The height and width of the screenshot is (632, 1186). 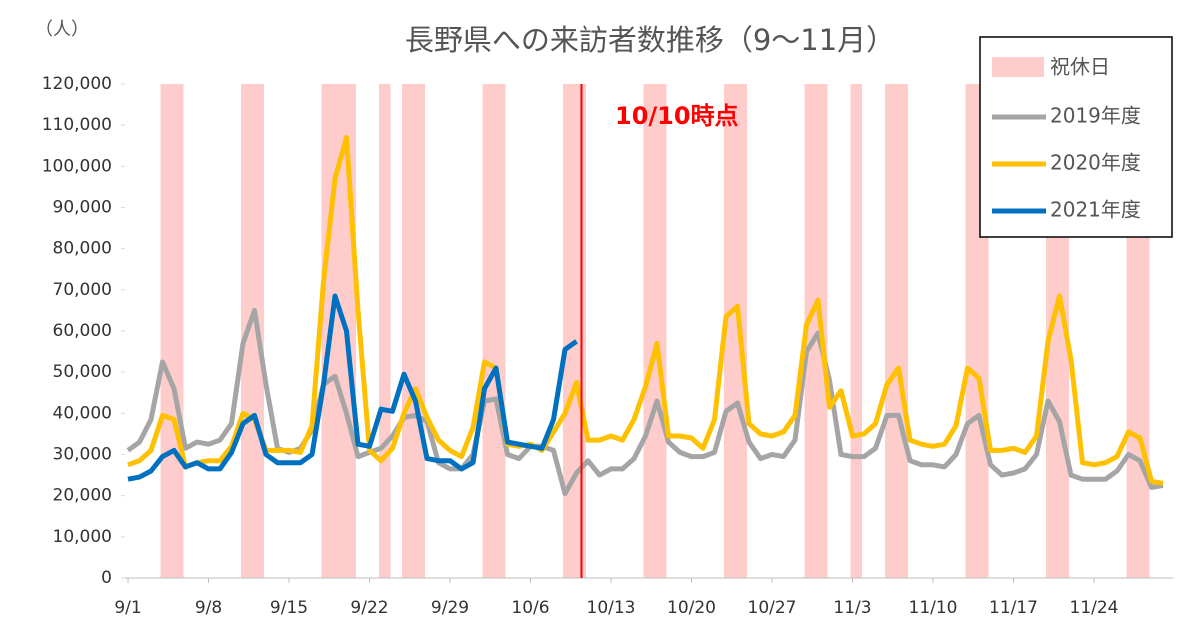 What do you see at coordinates (62, 29) in the screenshot?
I see `y-axis-label: （人）` at bounding box center [62, 29].